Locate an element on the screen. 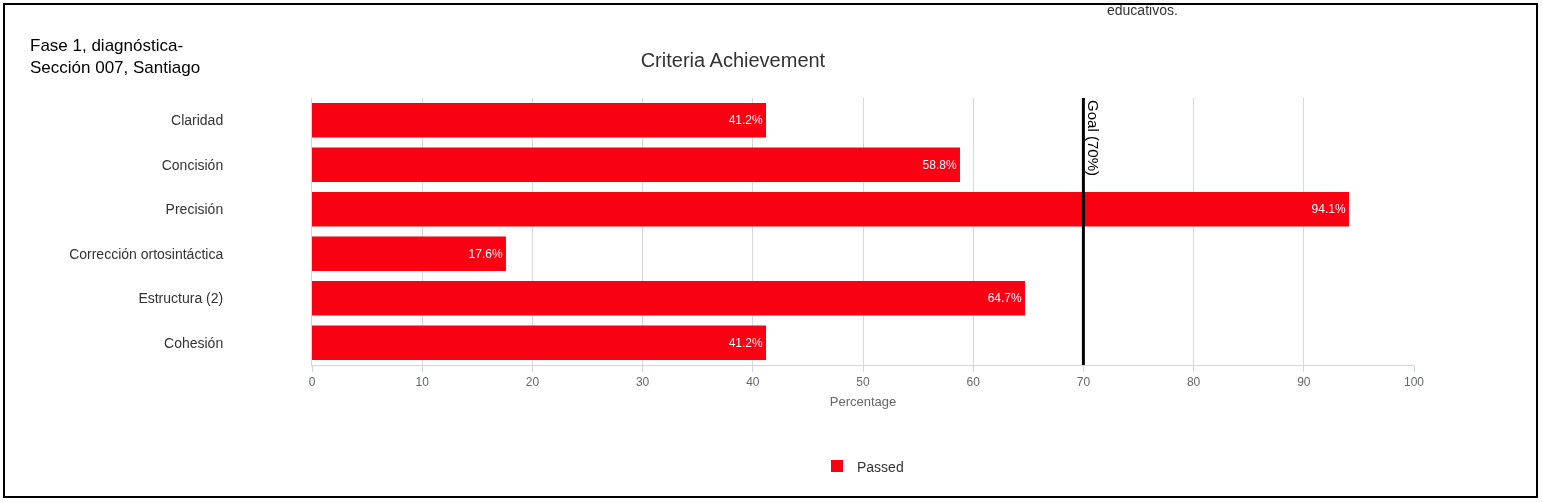 Image resolution: width=1543 pixels, height=503 pixels. y-tick-label: Corrección ortosintáctica is located at coordinates (146, 253).